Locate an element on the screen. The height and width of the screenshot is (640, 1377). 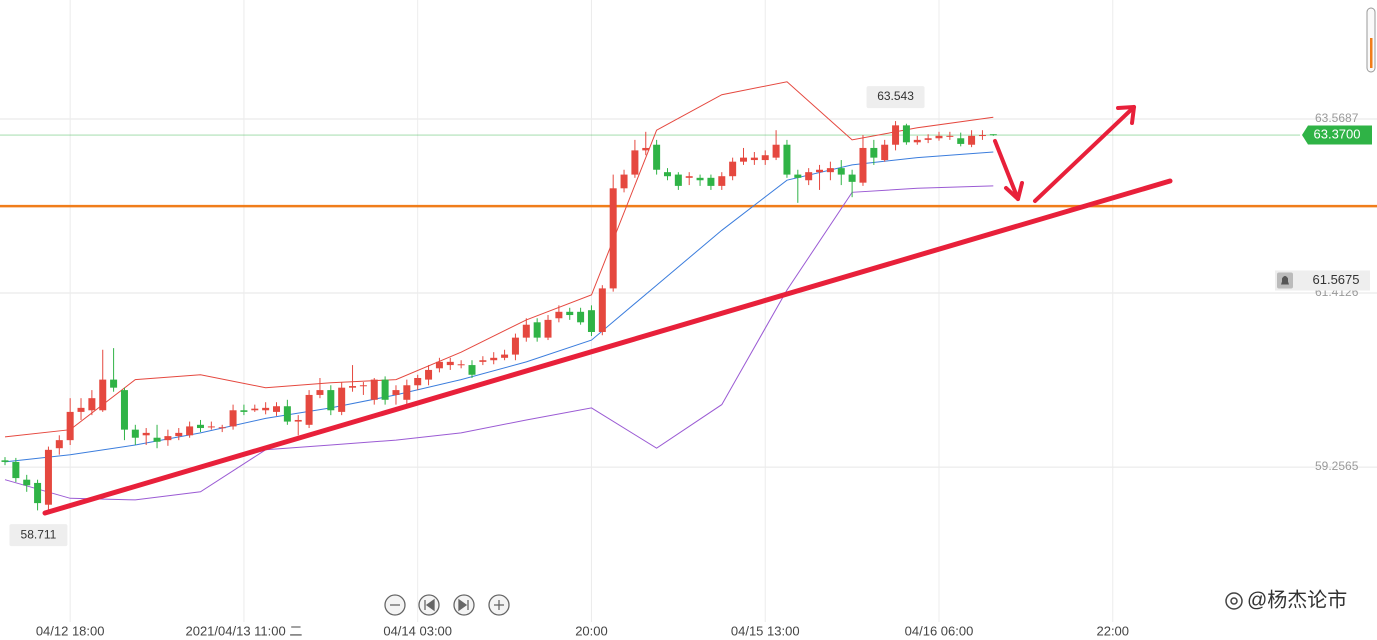
x-tick-label: 04/15 13:00 is located at coordinates (765, 630).